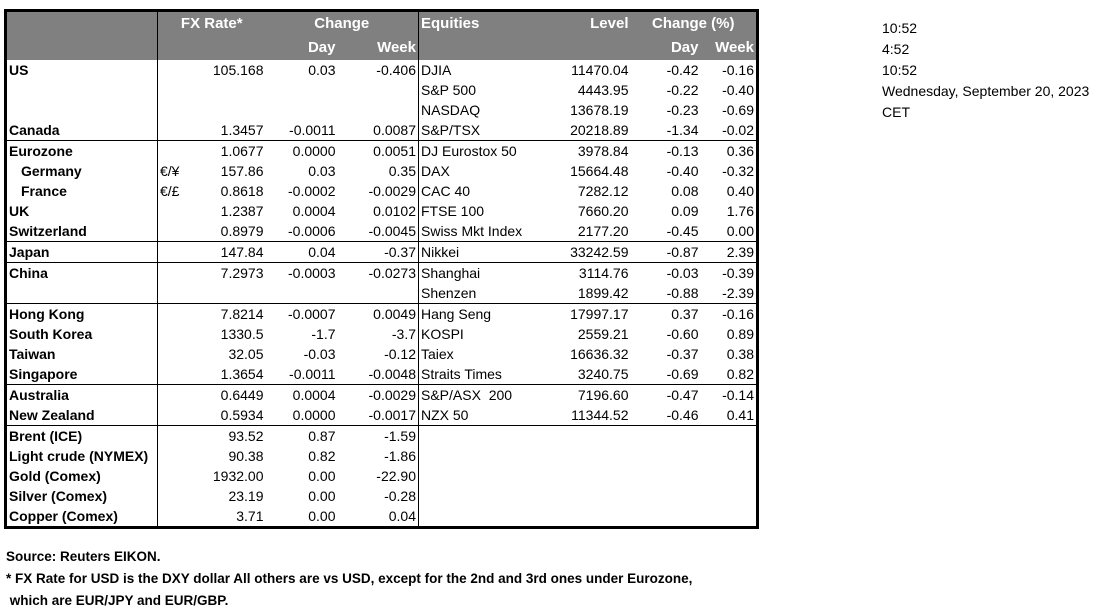 The image size is (1107, 612). Describe the element at coordinates (729, 70) in the screenshot. I see `equity-change-week: -0.16` at that location.